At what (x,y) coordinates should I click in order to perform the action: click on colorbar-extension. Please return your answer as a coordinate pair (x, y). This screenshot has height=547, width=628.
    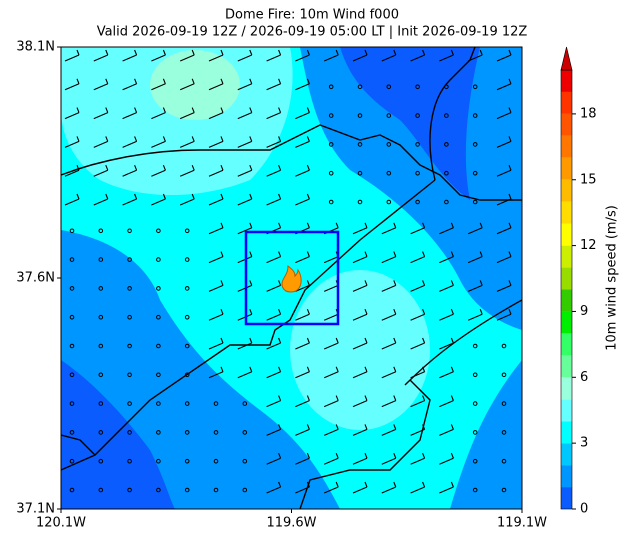
    Looking at the image, I should click on (566, 58).